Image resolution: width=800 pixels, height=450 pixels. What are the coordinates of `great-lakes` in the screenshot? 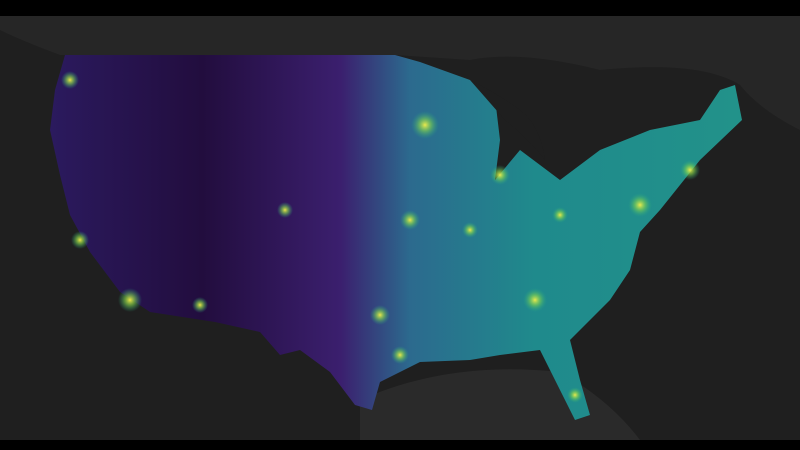 It's located at (507, 120).